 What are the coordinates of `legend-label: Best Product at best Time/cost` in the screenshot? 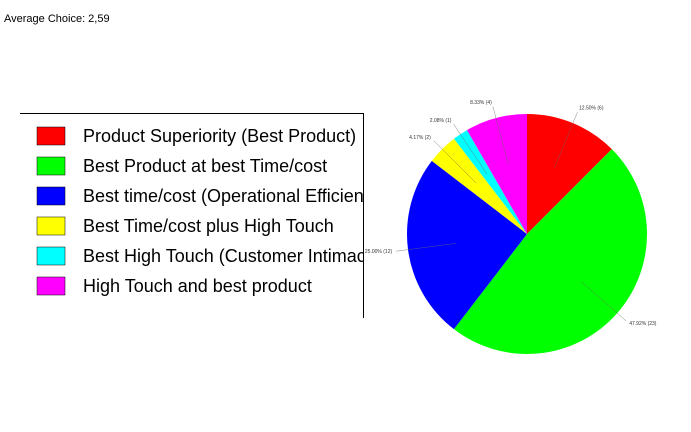 It's located at (205, 166).